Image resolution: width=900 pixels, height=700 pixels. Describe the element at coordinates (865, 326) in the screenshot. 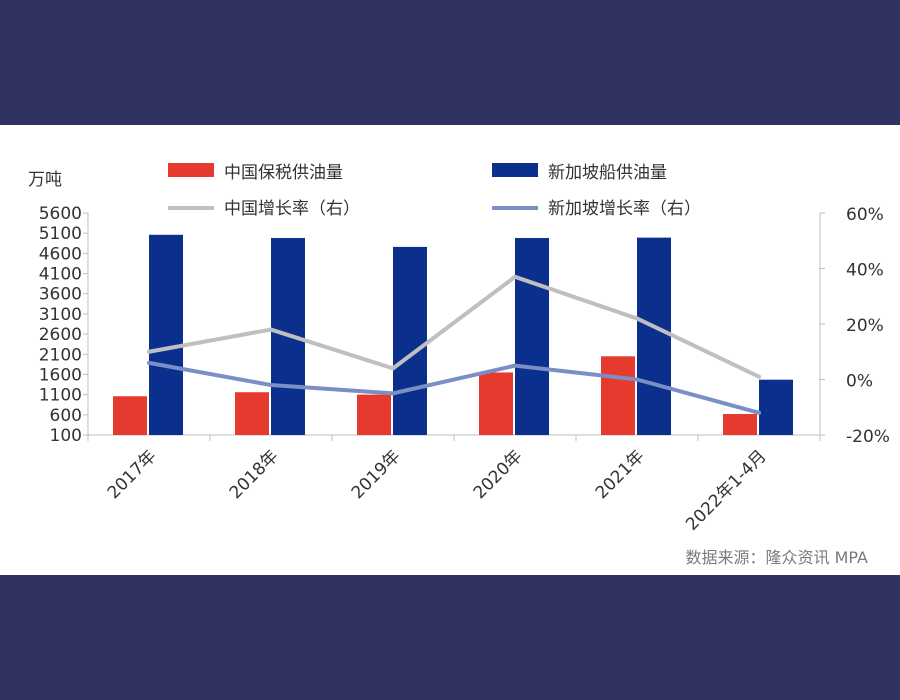

I see `right-tick-label: 20%` at that location.